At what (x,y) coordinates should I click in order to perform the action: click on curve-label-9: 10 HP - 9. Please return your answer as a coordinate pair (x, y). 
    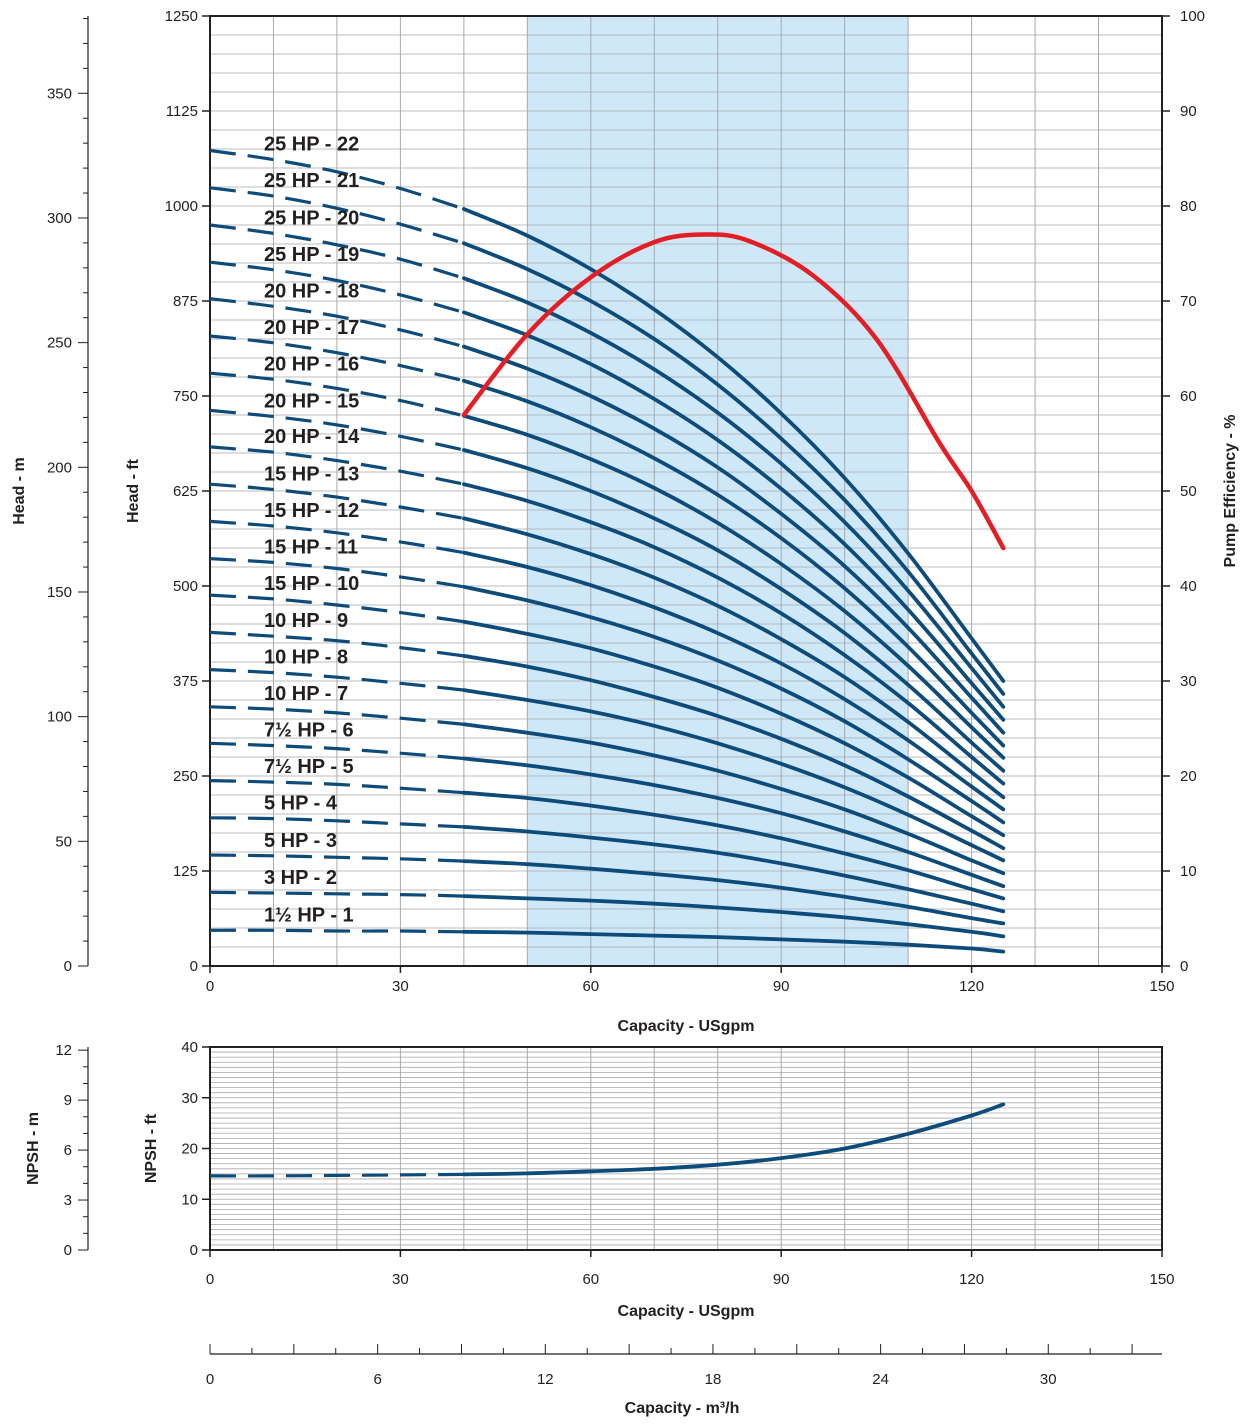
    Looking at the image, I should click on (306, 621).